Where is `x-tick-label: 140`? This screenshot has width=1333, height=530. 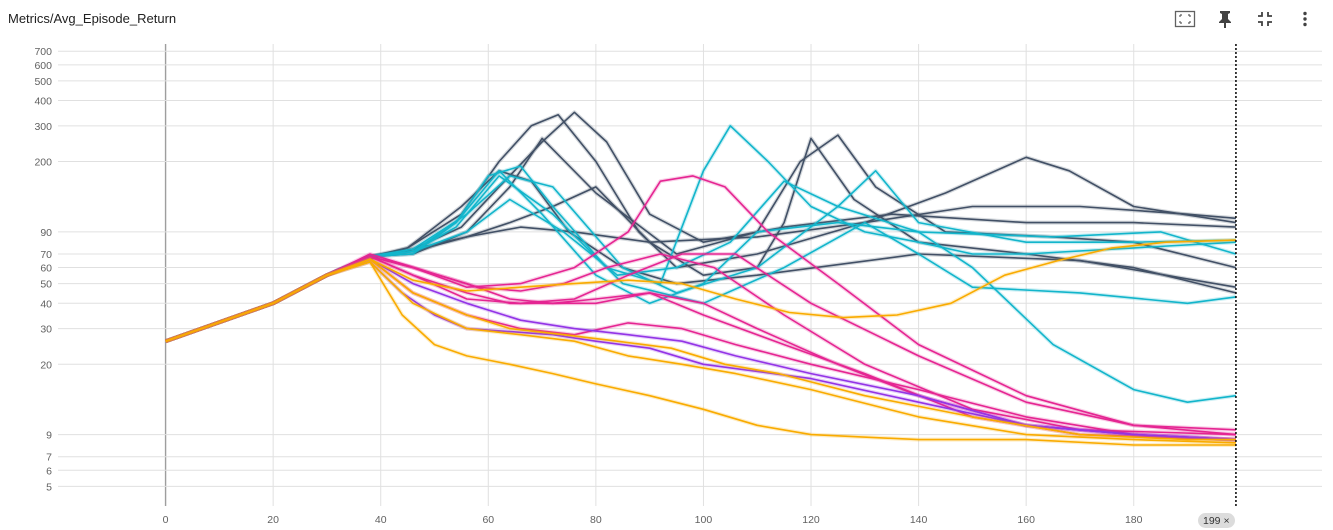 x-tick-label: 140 is located at coordinates (919, 520).